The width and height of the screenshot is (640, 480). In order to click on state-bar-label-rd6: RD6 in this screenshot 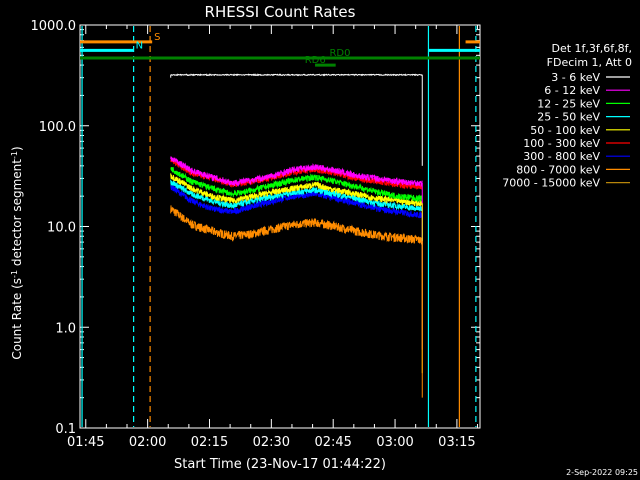, I will do `click(315, 60)`.